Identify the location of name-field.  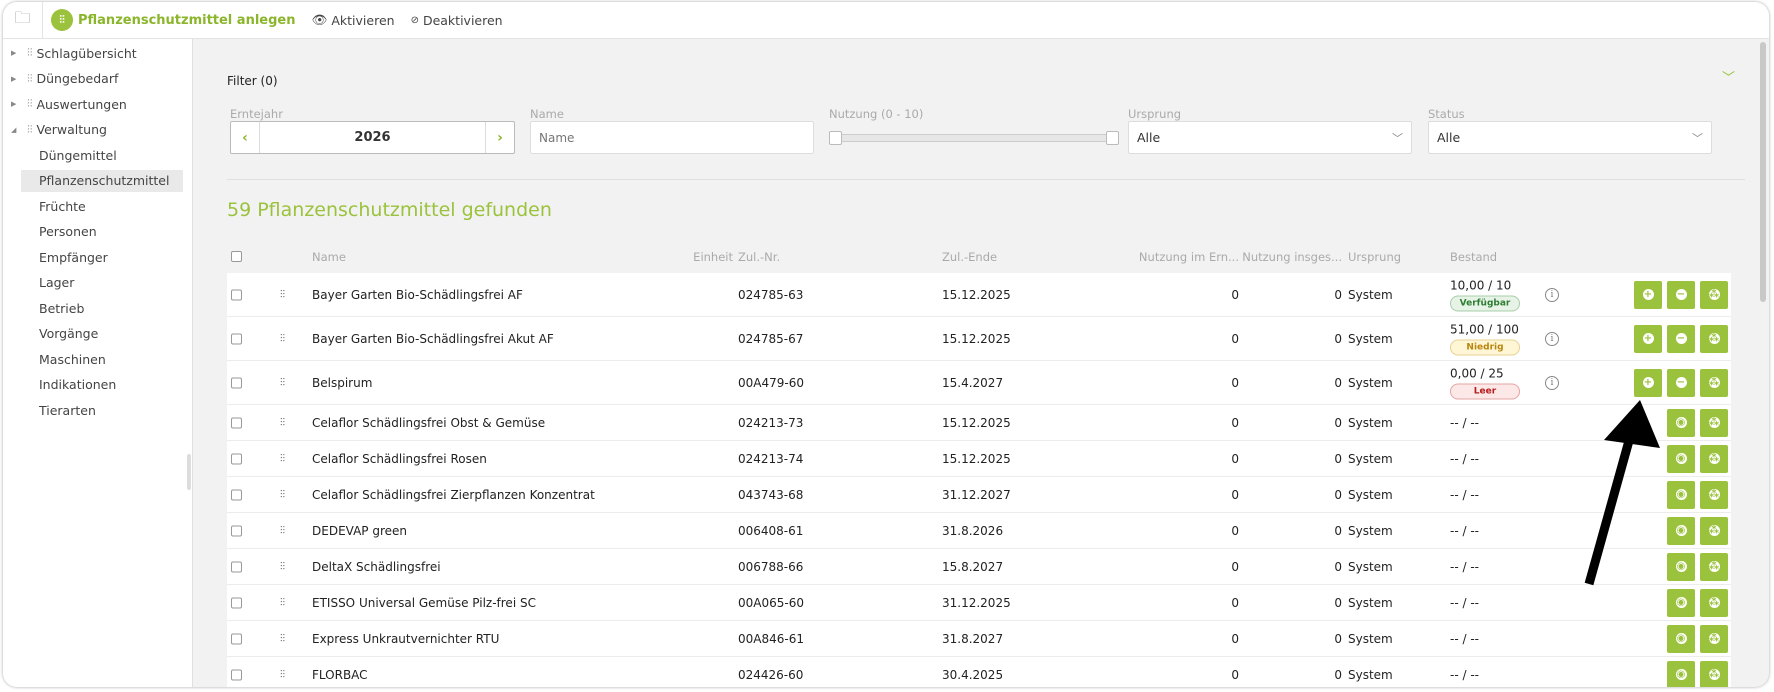
(672, 137).